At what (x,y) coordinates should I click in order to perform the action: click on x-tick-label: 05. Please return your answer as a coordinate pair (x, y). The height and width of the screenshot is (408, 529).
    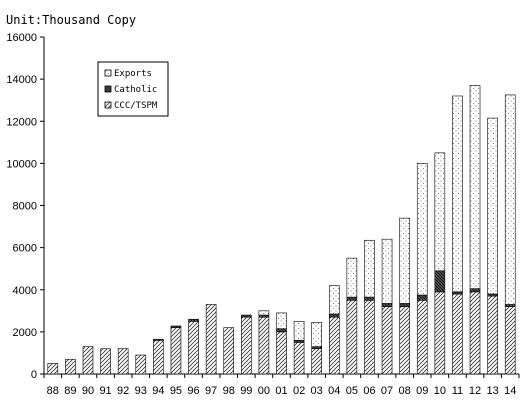
    Looking at the image, I should click on (352, 391).